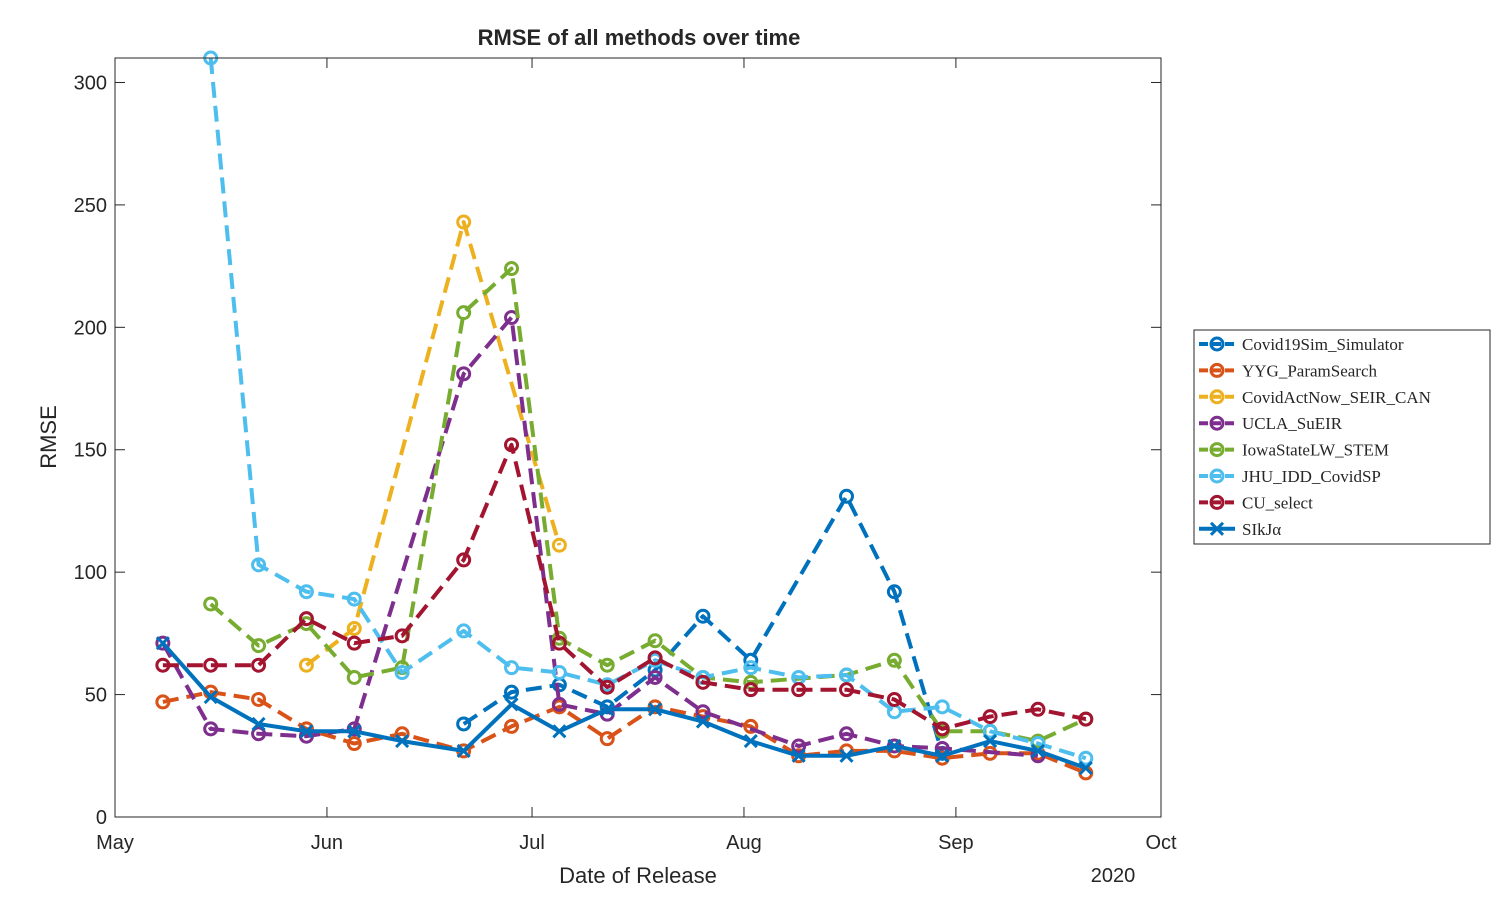 The width and height of the screenshot is (1499, 910). What do you see at coordinates (638, 875) in the screenshot?
I see `x-axis-label: Date of Release` at bounding box center [638, 875].